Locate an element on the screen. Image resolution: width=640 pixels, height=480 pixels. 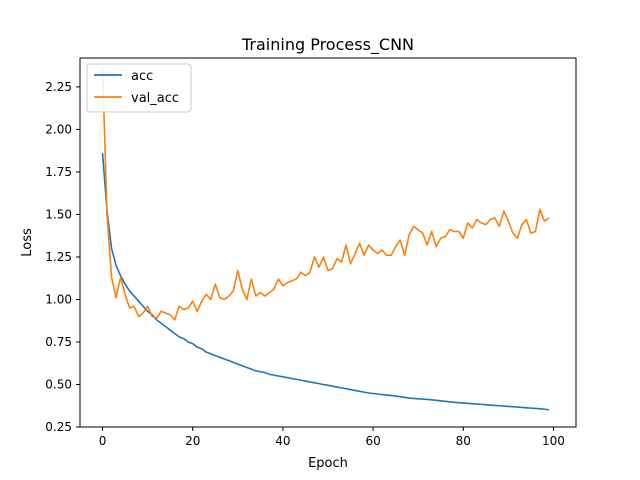
x-axis-ticks: 0 20 40 60 80 100 is located at coordinates (332, 437).